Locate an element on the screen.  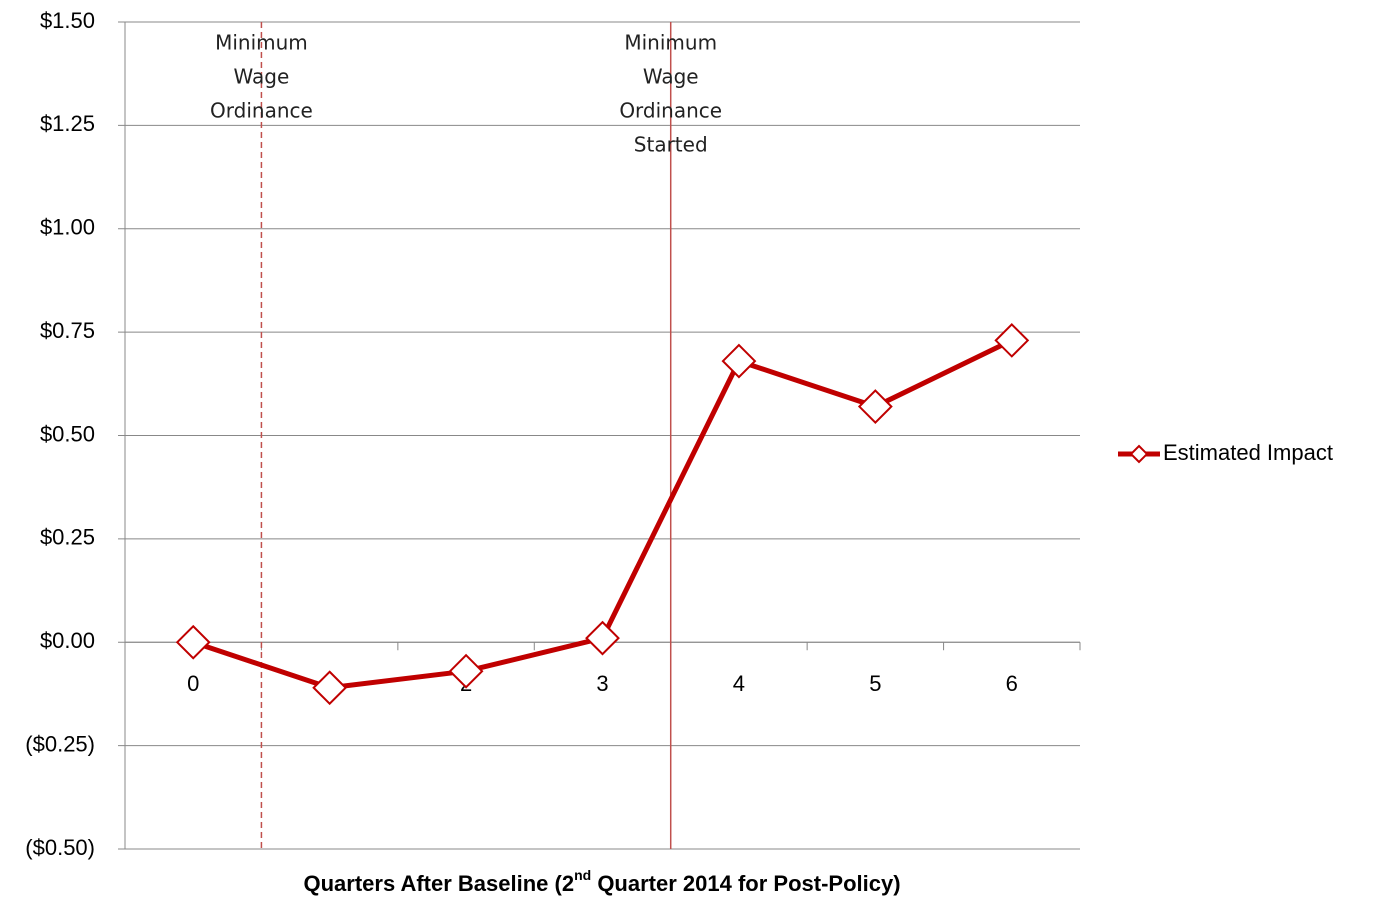
y-tick-label: $0.50 is located at coordinates (67, 433).